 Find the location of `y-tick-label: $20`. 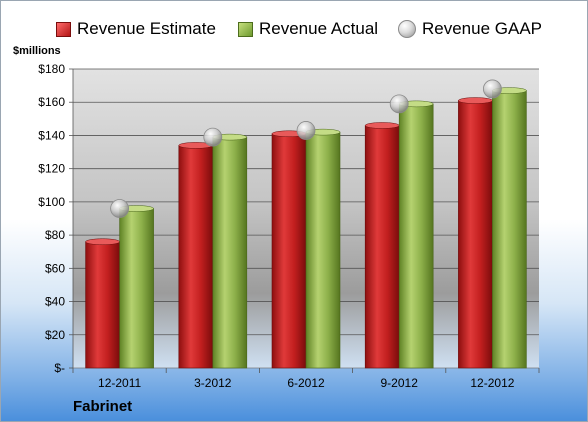

y-tick-label: $20 is located at coordinates (55, 335).